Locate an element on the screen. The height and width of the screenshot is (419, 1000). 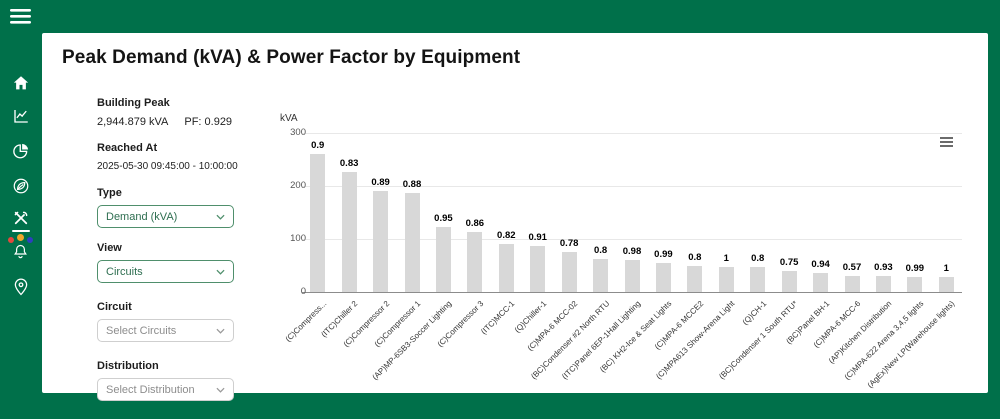
distribution-select: Select Distribution is located at coordinates (165, 389).